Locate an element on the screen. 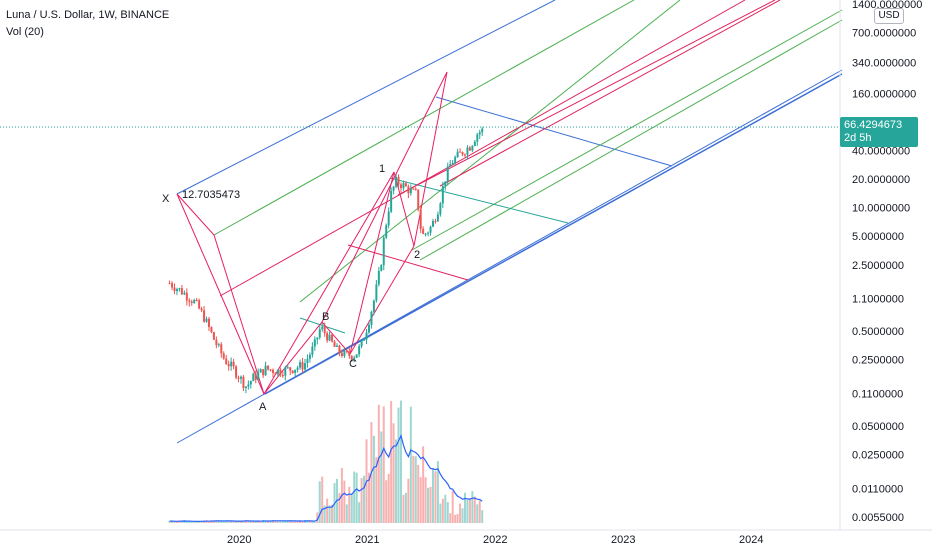 The width and height of the screenshot is (932, 550). label-wave-1: 1 is located at coordinates (382, 169).